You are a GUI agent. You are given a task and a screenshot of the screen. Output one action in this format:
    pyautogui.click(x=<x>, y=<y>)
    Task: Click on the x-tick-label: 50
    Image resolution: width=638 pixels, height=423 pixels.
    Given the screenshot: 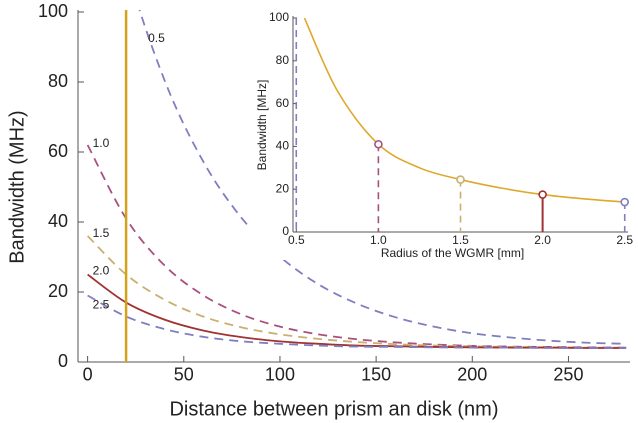 What is the action you would take?
    pyautogui.click(x=184, y=374)
    